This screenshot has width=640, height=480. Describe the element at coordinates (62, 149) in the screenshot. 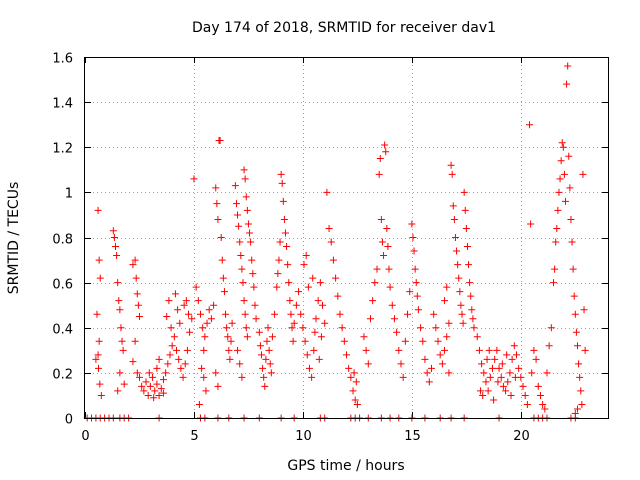

I see `y-tick-label: 1.2` at that location.